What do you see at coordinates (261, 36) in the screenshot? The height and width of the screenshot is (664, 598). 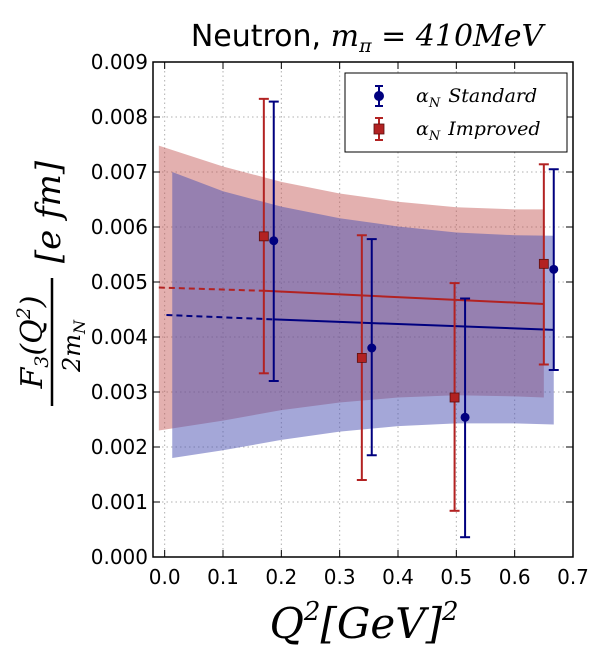 I see `title-prefix: Neutron,` at bounding box center [261, 36].